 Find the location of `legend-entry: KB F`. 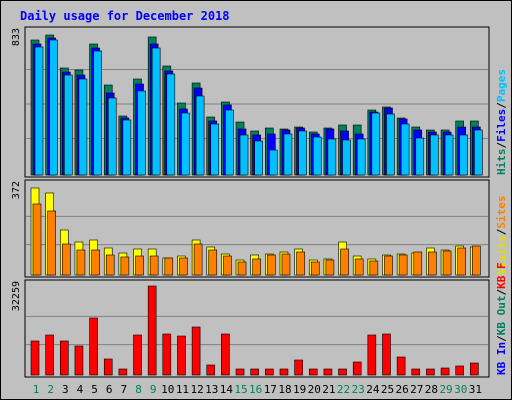

legend-entry: KB F is located at coordinates (501, 275).